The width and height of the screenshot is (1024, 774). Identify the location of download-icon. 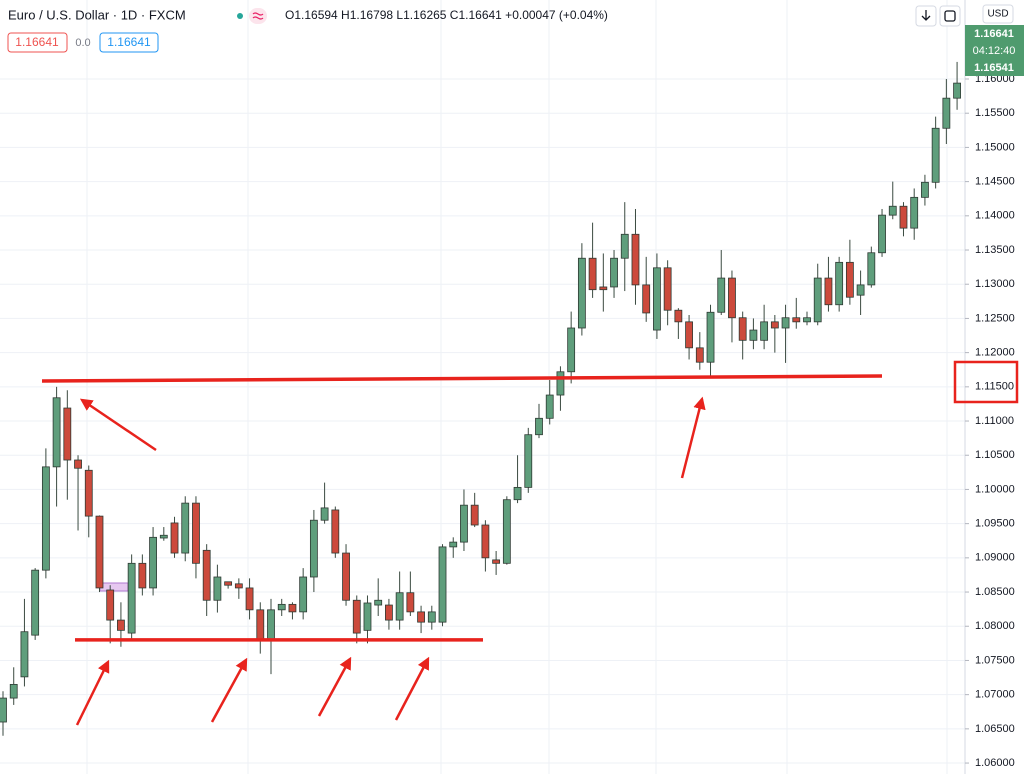
(926, 15).